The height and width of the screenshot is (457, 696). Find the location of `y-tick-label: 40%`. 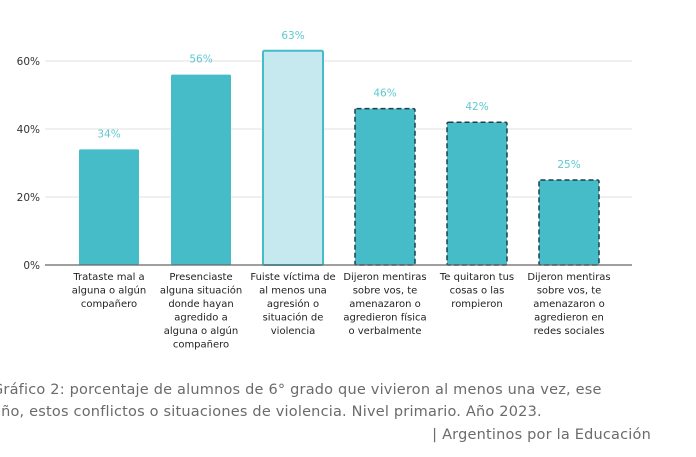

y-tick-label: 40% is located at coordinates (28, 130).